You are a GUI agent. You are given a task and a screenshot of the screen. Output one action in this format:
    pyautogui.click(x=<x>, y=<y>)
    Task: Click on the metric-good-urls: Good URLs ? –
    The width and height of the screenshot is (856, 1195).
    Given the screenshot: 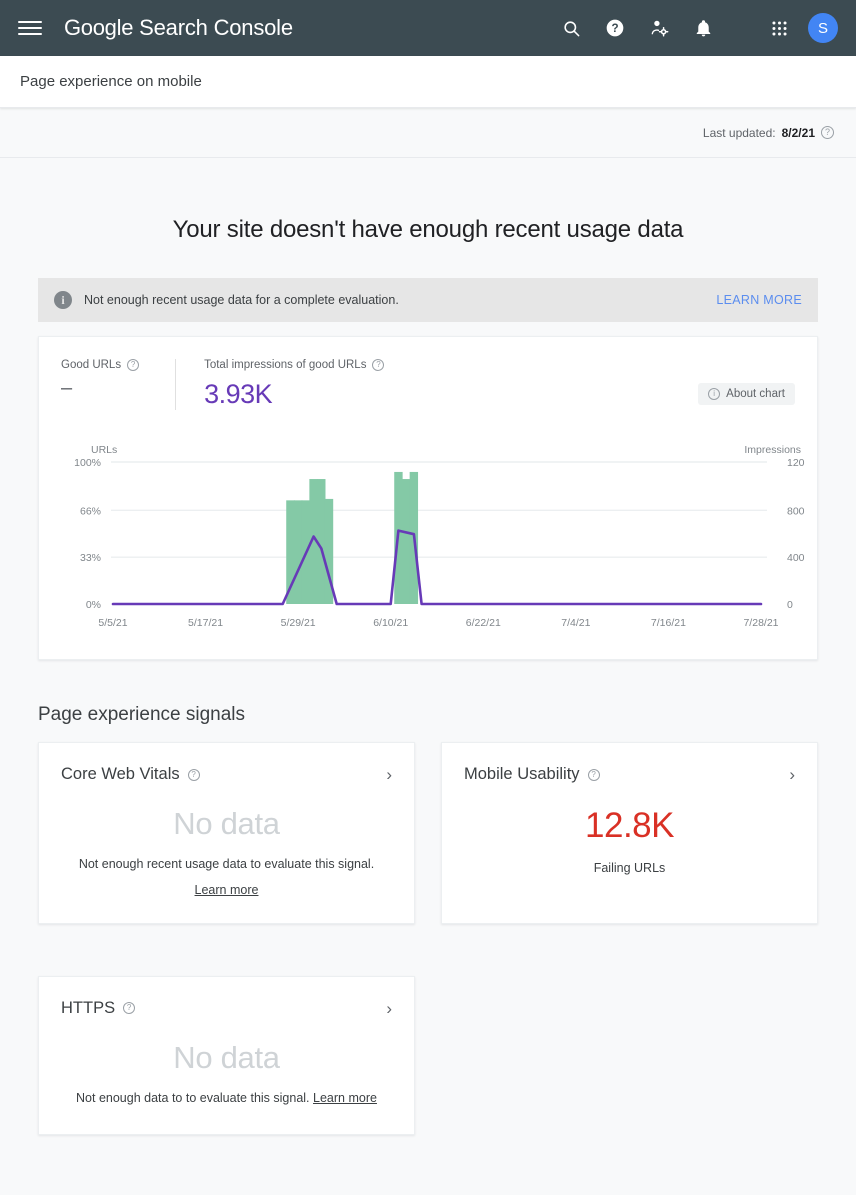 What is the action you would take?
    pyautogui.click(x=114, y=379)
    